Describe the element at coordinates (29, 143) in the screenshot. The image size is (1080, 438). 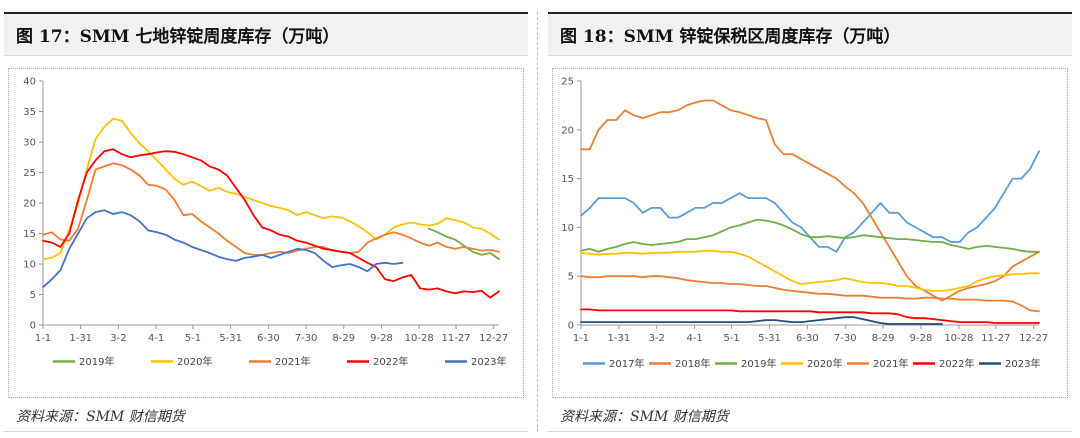
I see `y-tick-label: 30` at that location.